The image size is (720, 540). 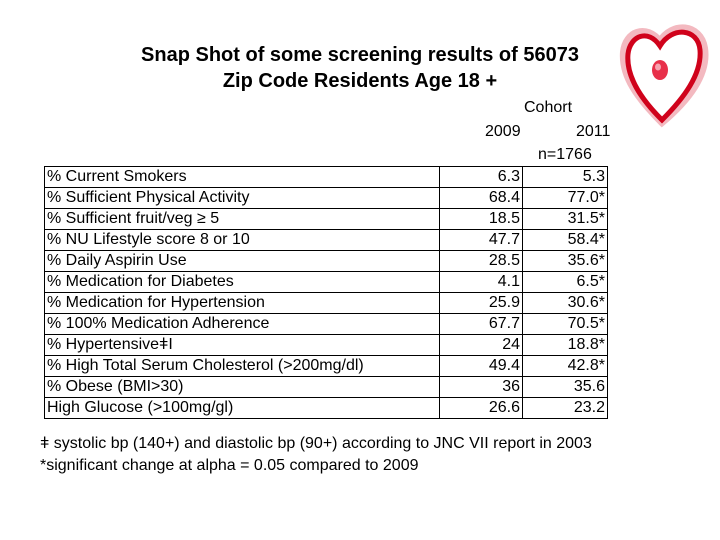 I want to click on table-row: % Daily Aspirin Use 28.5 35.6*, so click(x=326, y=261).